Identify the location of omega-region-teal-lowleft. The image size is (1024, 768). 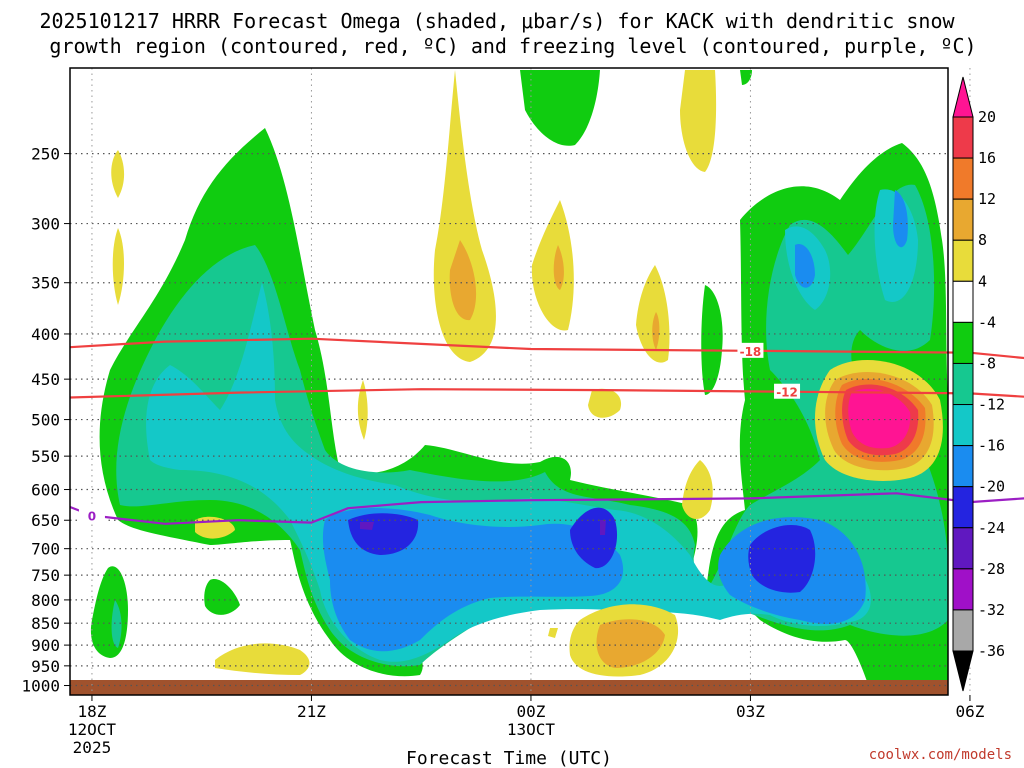
(116, 624).